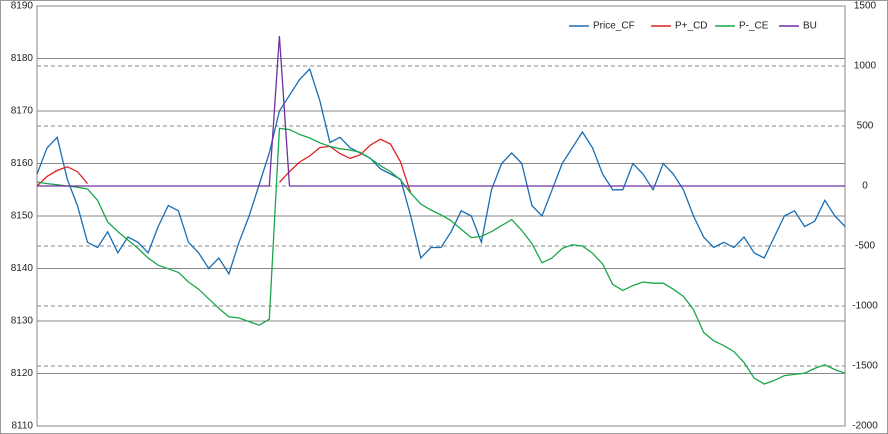 Image resolution: width=888 pixels, height=434 pixels. Describe the element at coordinates (865, 426) in the screenshot. I see `y2-tick-label: -2000` at that location.